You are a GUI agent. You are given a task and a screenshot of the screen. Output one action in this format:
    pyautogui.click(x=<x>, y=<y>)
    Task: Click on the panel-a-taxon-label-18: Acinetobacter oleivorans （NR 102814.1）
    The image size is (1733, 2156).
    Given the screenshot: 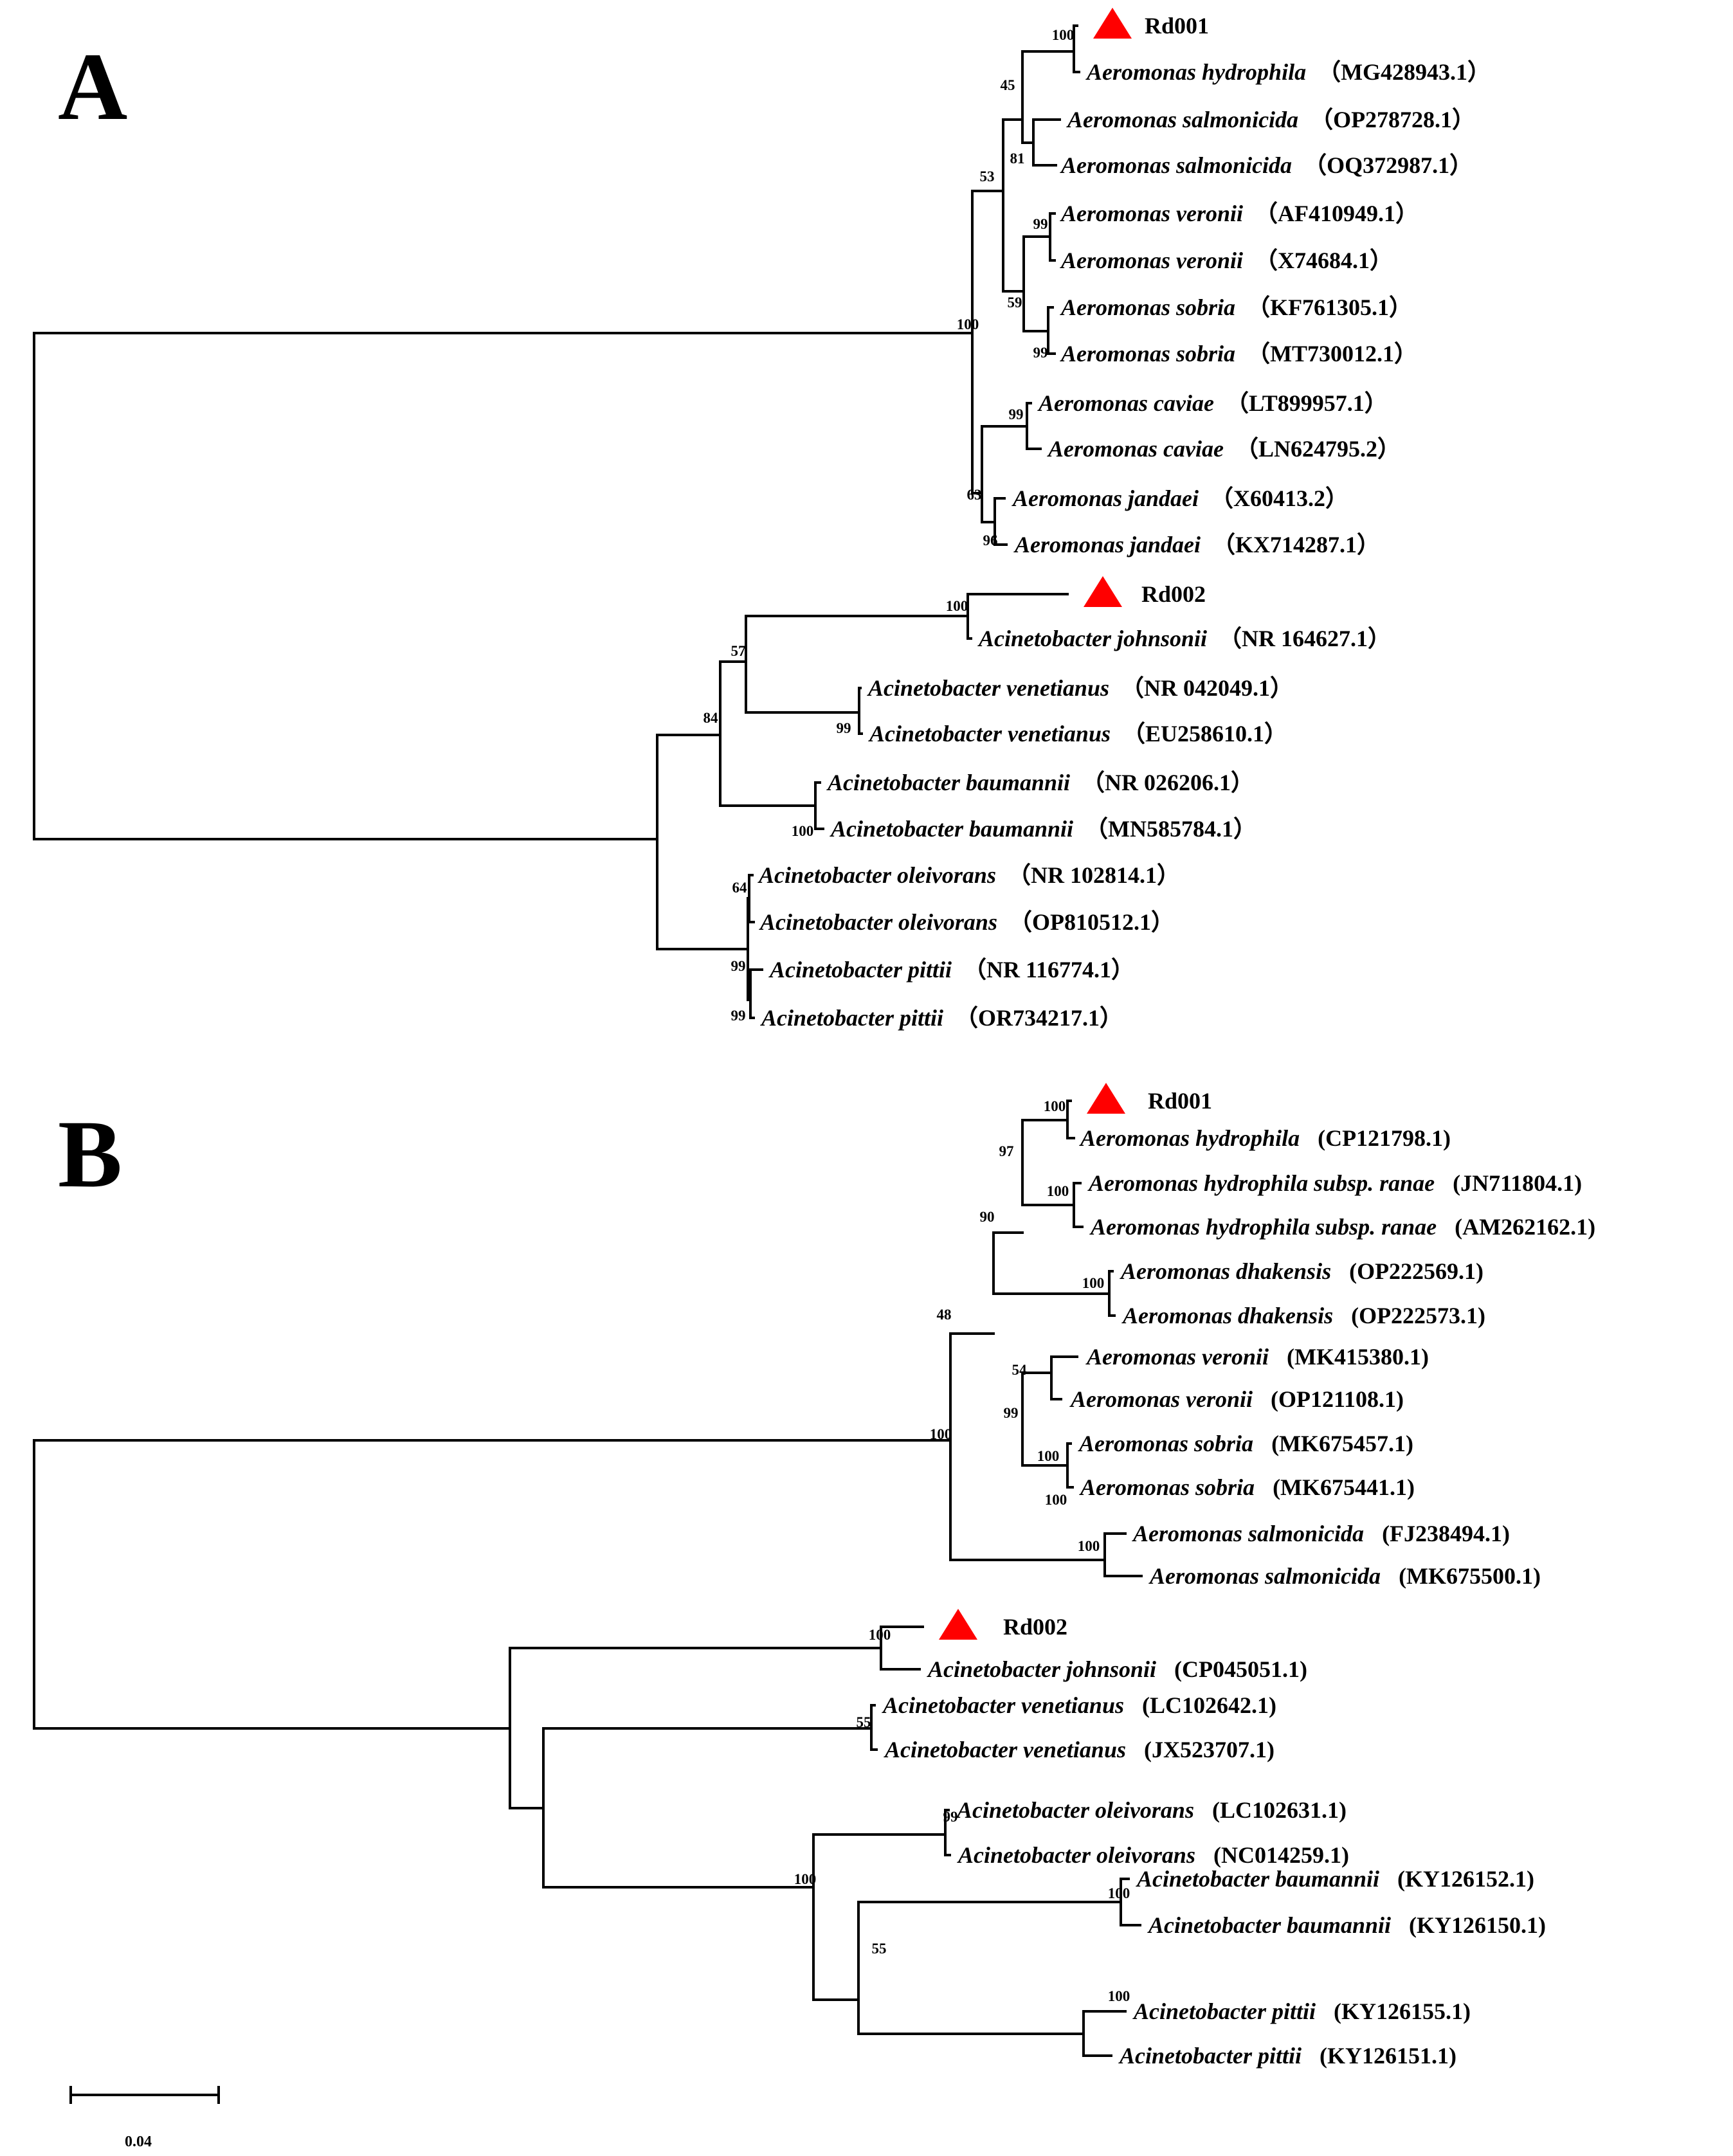 What is the action you would take?
    pyautogui.click(x=969, y=875)
    